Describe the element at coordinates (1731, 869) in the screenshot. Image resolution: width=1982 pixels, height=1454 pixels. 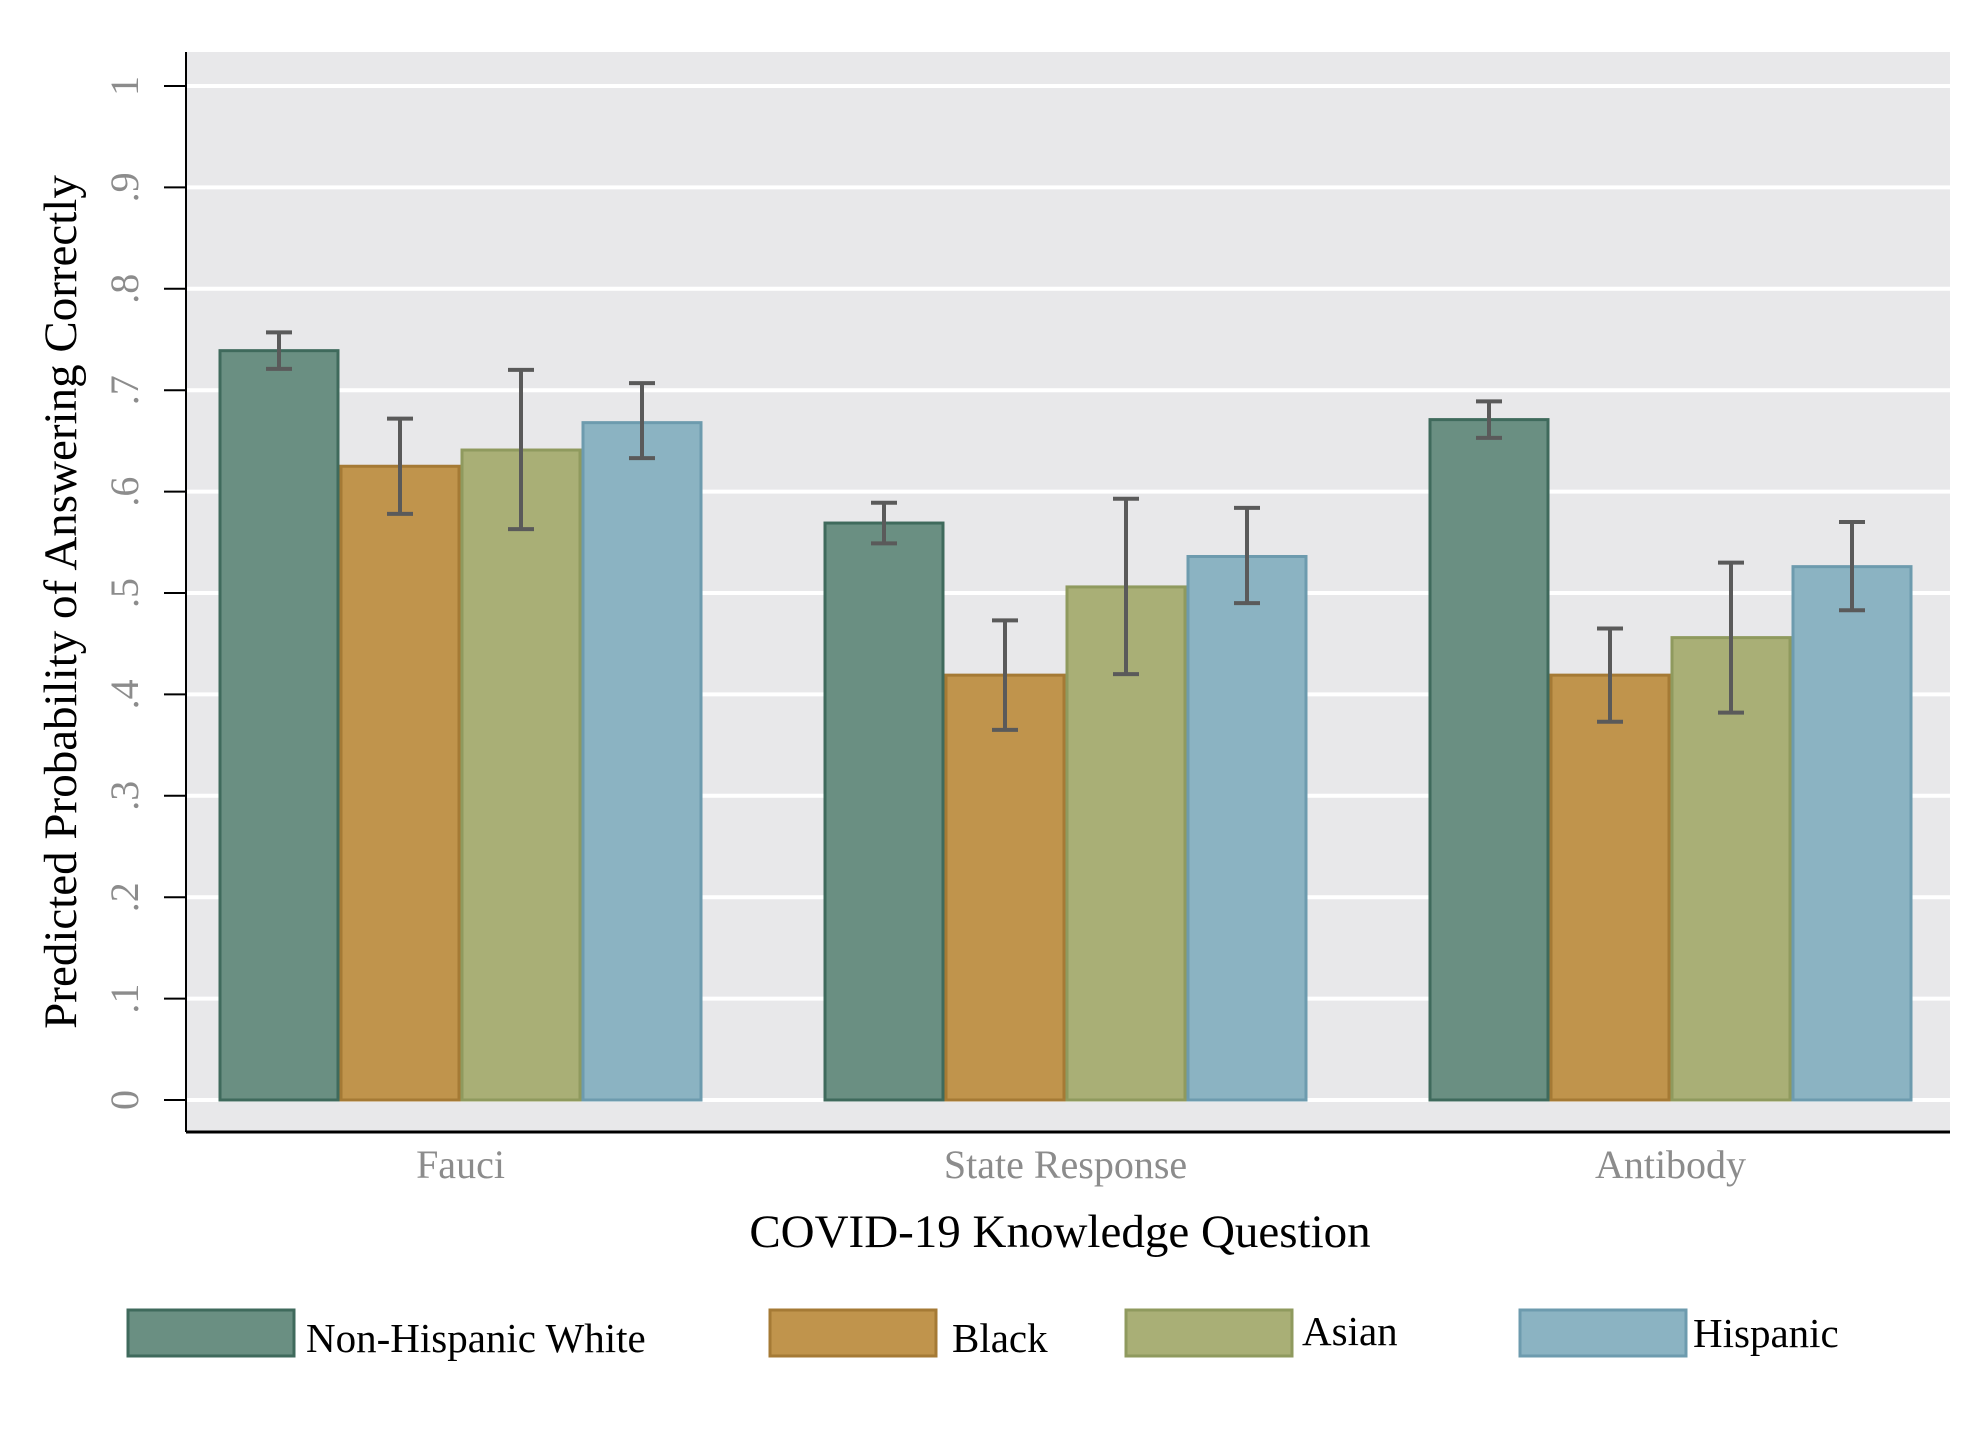
I see `bar-antibody-asian` at that location.